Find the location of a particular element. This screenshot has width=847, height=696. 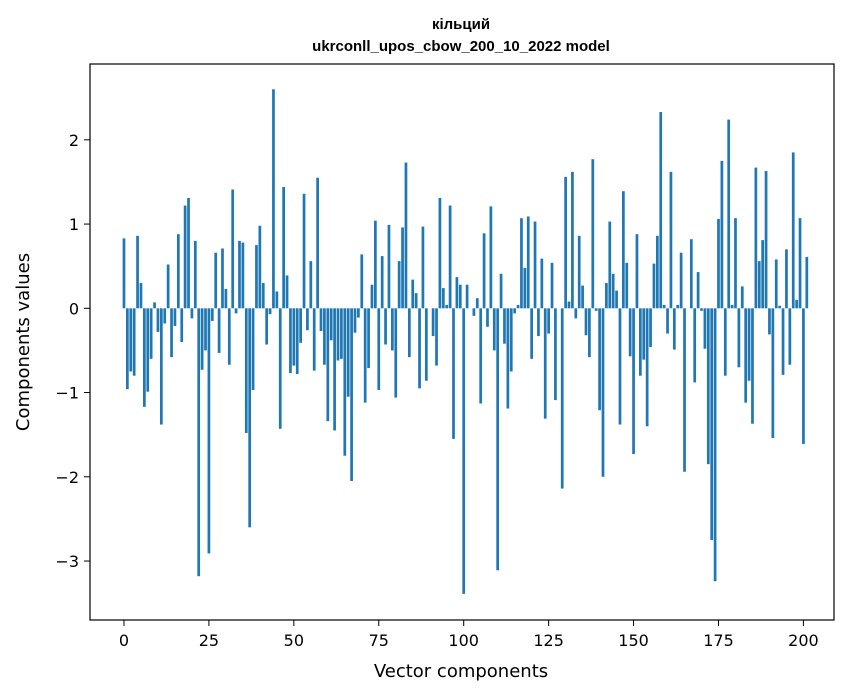

x-tick-label: 125 is located at coordinates (548, 640).